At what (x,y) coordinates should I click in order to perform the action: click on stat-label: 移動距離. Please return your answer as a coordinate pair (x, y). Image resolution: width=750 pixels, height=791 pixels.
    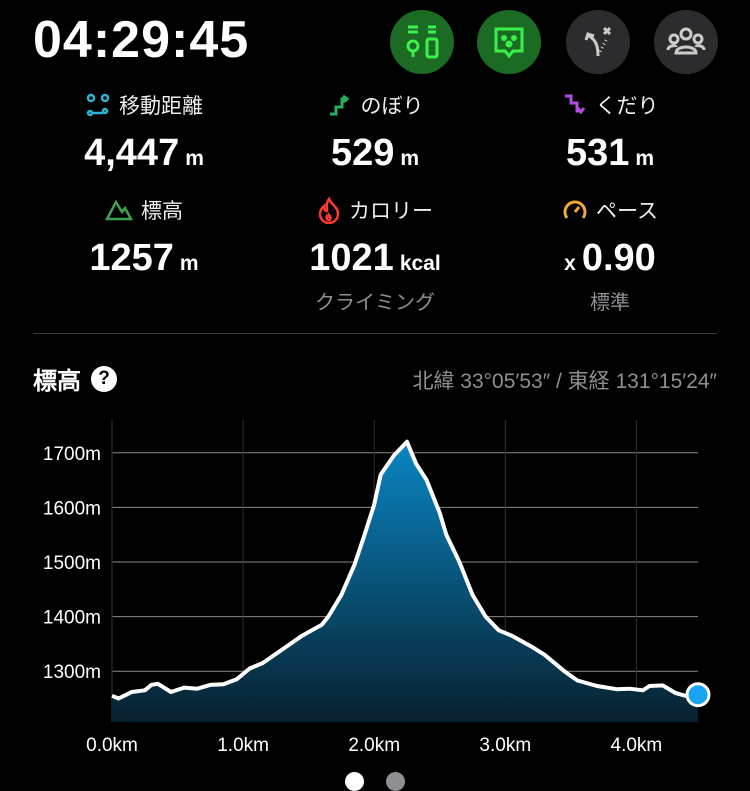
    Looking at the image, I should click on (161, 106).